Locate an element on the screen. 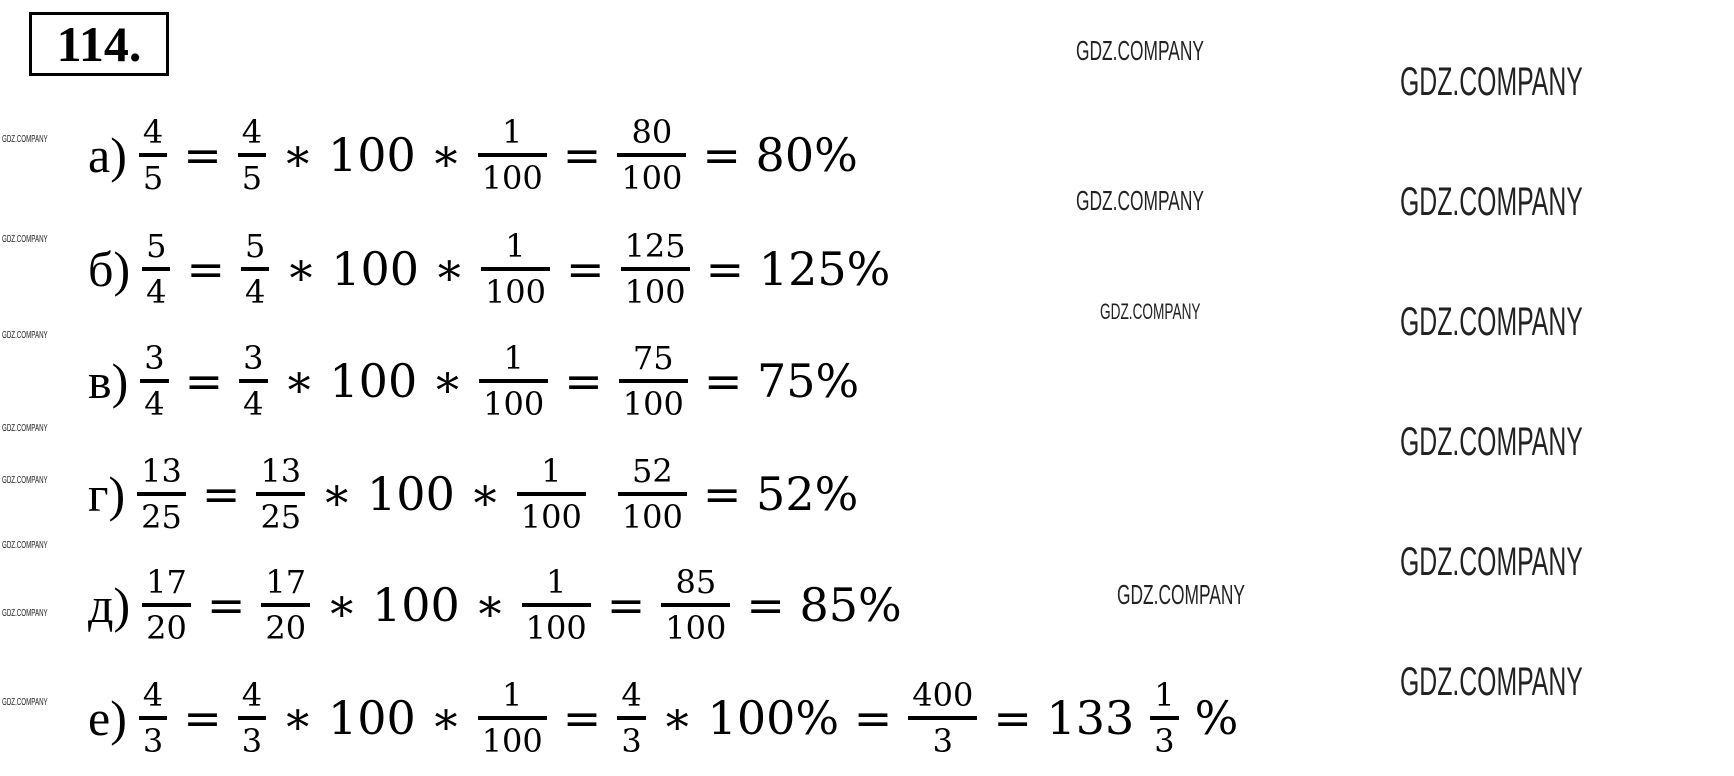 The height and width of the screenshot is (776, 1734). fraction: 13 25 is located at coordinates (281, 494).